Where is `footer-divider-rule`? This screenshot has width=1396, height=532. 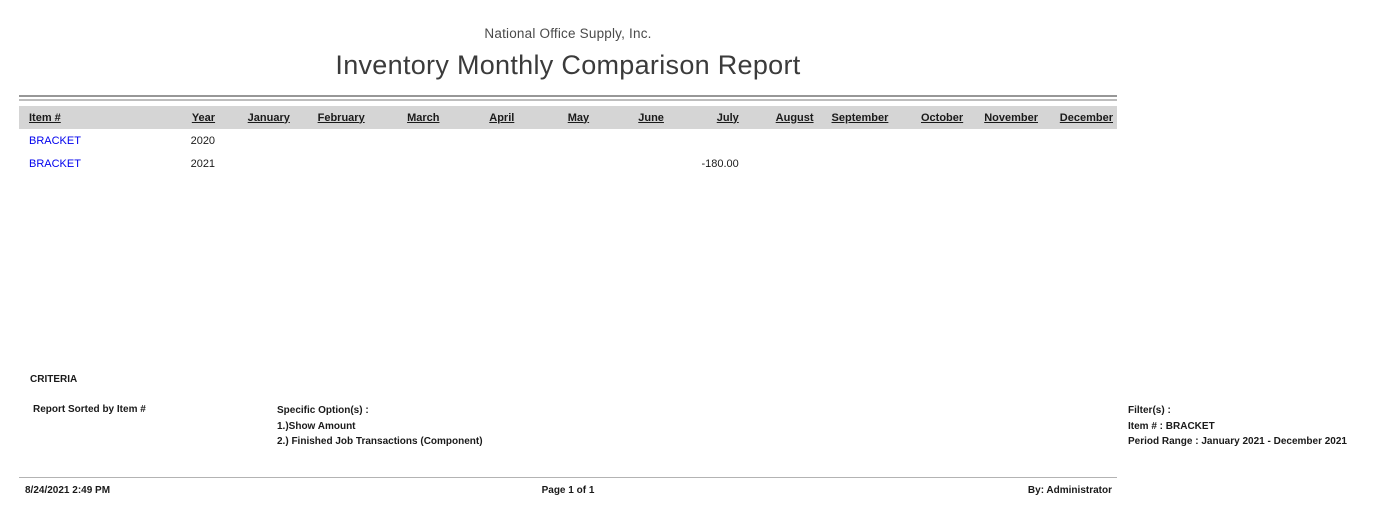
footer-divider-rule is located at coordinates (568, 477).